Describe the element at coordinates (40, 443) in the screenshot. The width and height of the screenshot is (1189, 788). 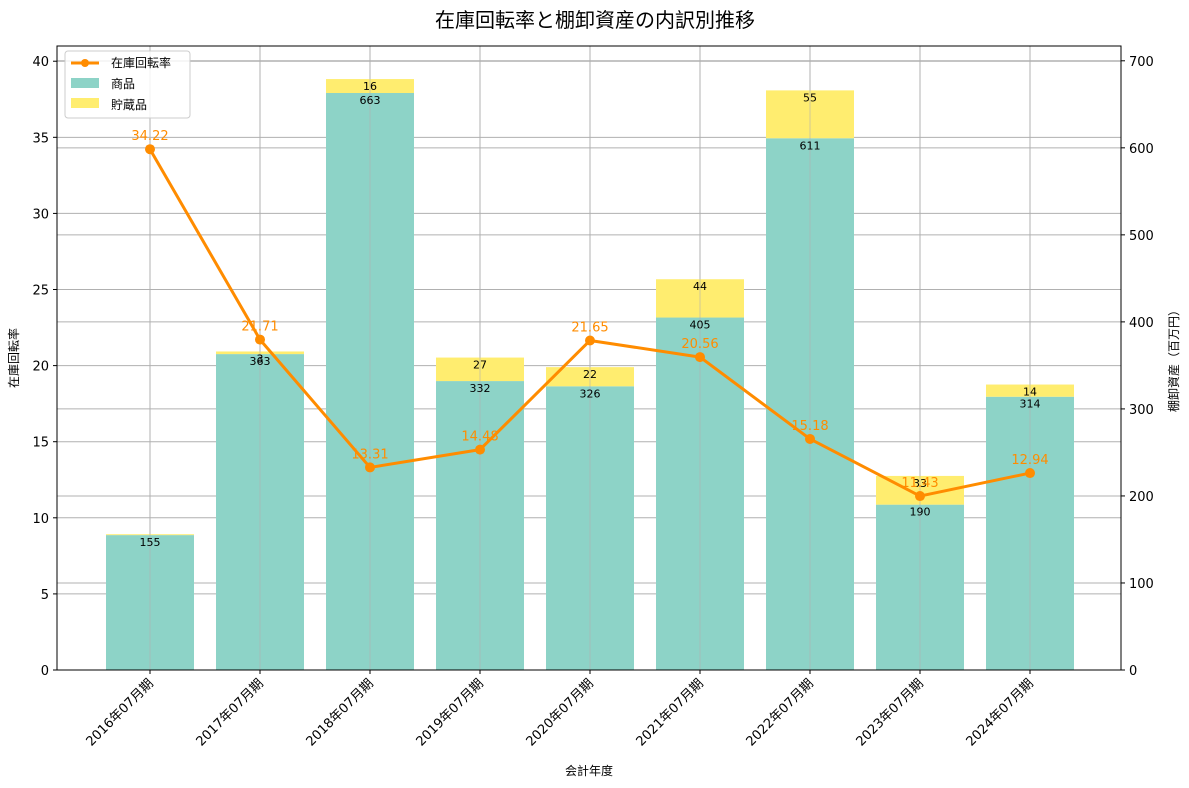
I see `left-tick-label: 15` at that location.